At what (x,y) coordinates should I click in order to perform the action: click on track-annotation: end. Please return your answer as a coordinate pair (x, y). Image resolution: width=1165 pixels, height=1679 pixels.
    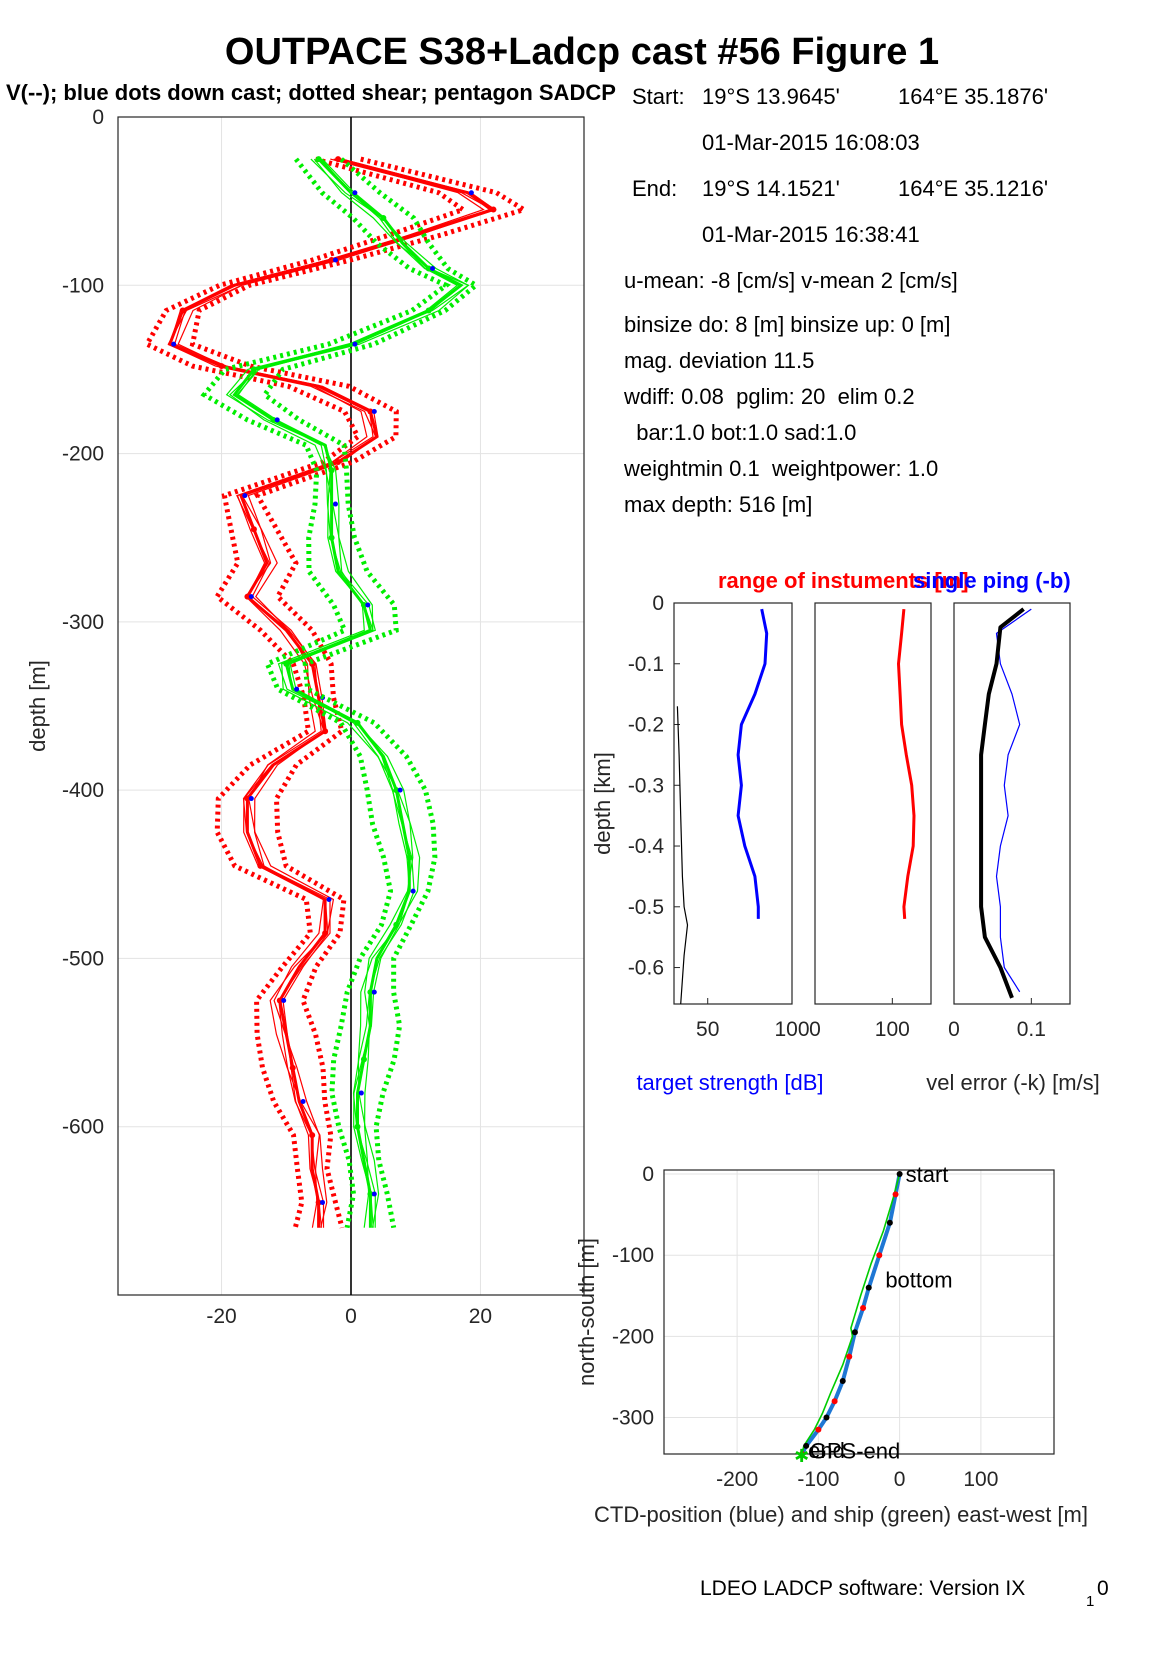
    Looking at the image, I should click on (826, 1450).